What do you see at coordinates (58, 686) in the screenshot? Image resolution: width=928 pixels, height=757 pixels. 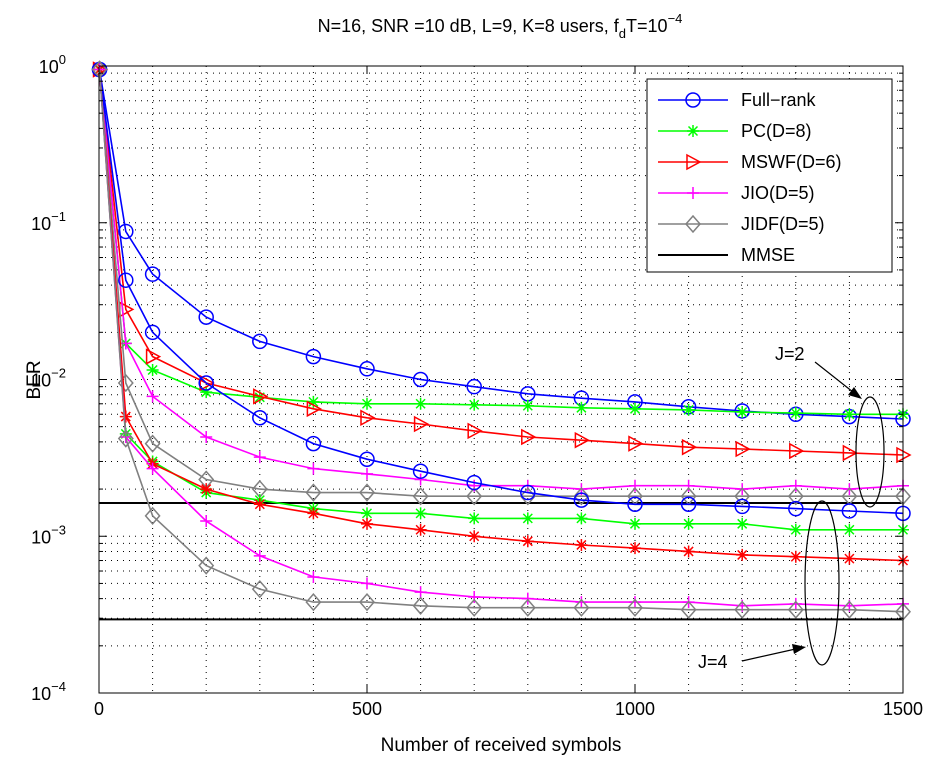 I see `y-tick-label-exponent: −4` at bounding box center [58, 686].